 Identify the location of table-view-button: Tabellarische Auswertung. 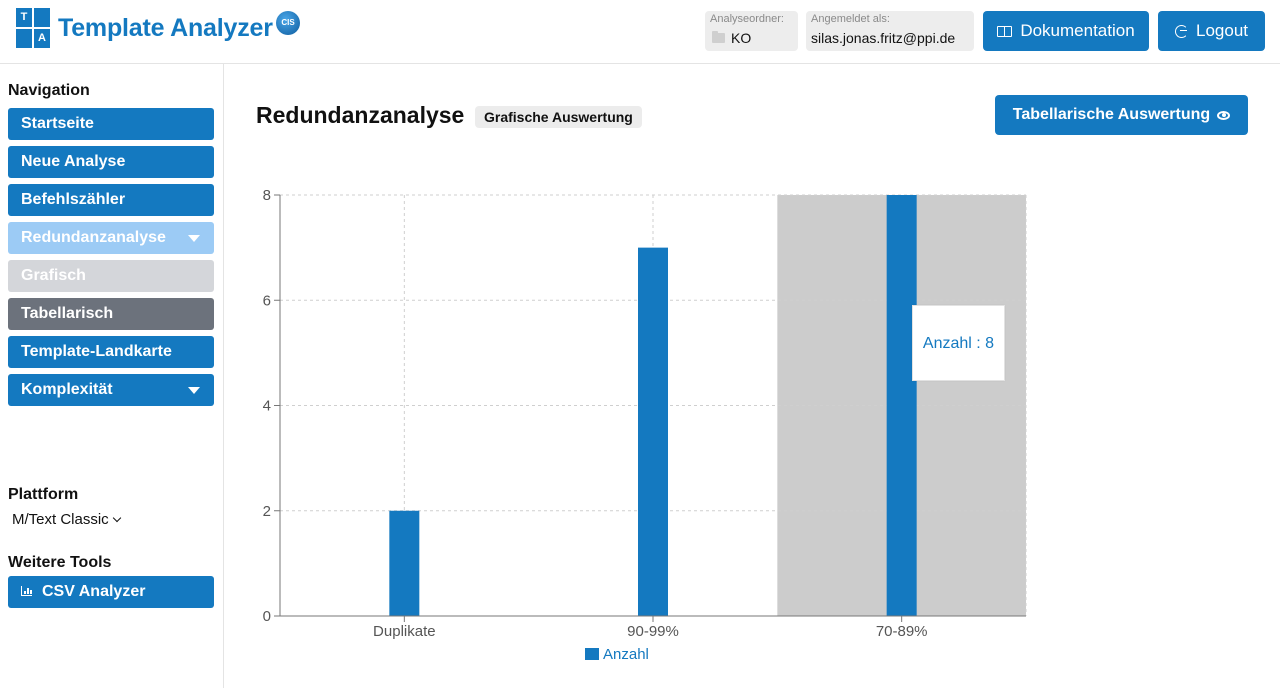
(1121, 115).